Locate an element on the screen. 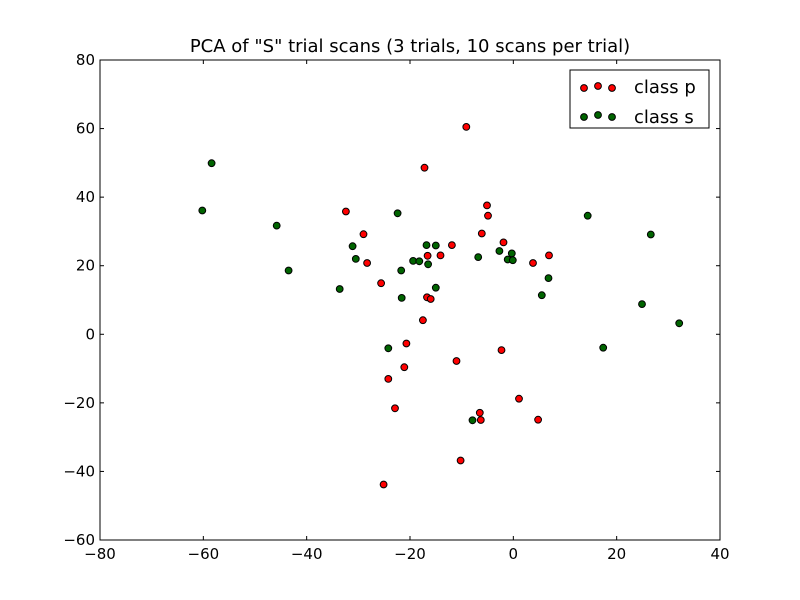  y-tick-label: 20 is located at coordinates (85, 266).